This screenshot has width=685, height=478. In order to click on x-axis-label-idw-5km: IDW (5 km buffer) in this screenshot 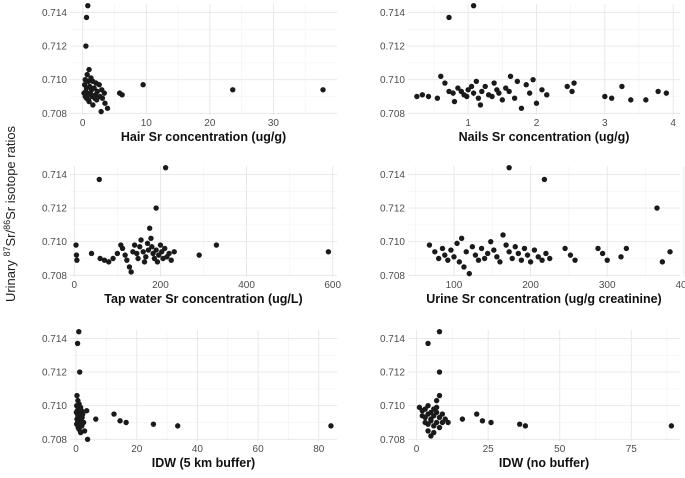, I will do `click(203, 463)`.